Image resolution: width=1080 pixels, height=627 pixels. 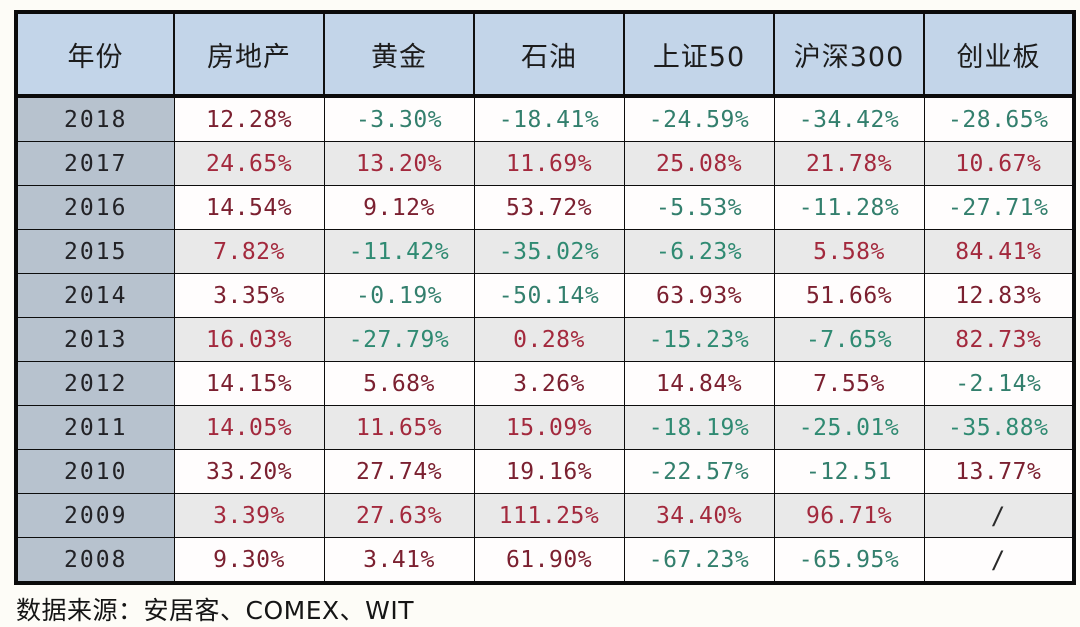 I want to click on cell-value: -12.51, so click(x=849, y=471).